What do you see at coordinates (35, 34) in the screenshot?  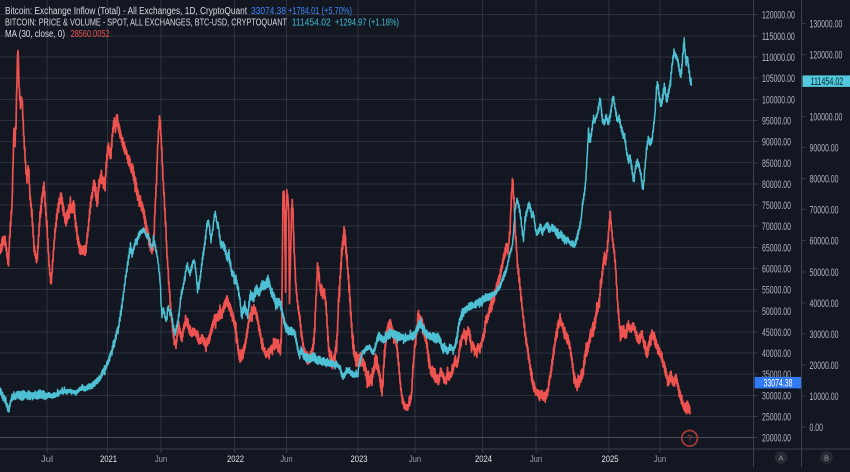 I see `svg-text: MA (30, close, 0)` at bounding box center [35, 34].